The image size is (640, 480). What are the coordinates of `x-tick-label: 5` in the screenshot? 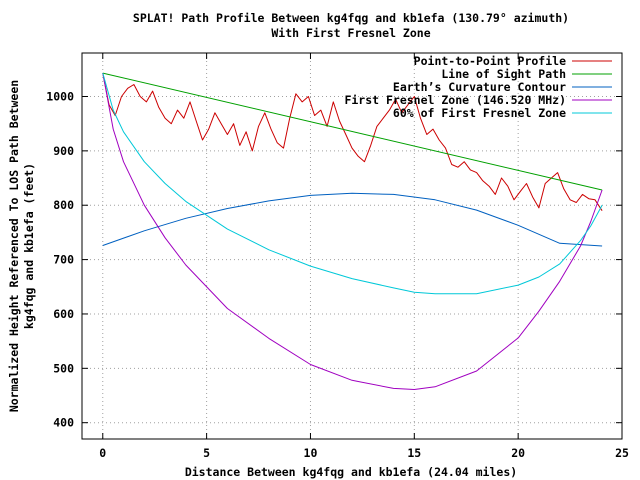 It's located at (206, 453).